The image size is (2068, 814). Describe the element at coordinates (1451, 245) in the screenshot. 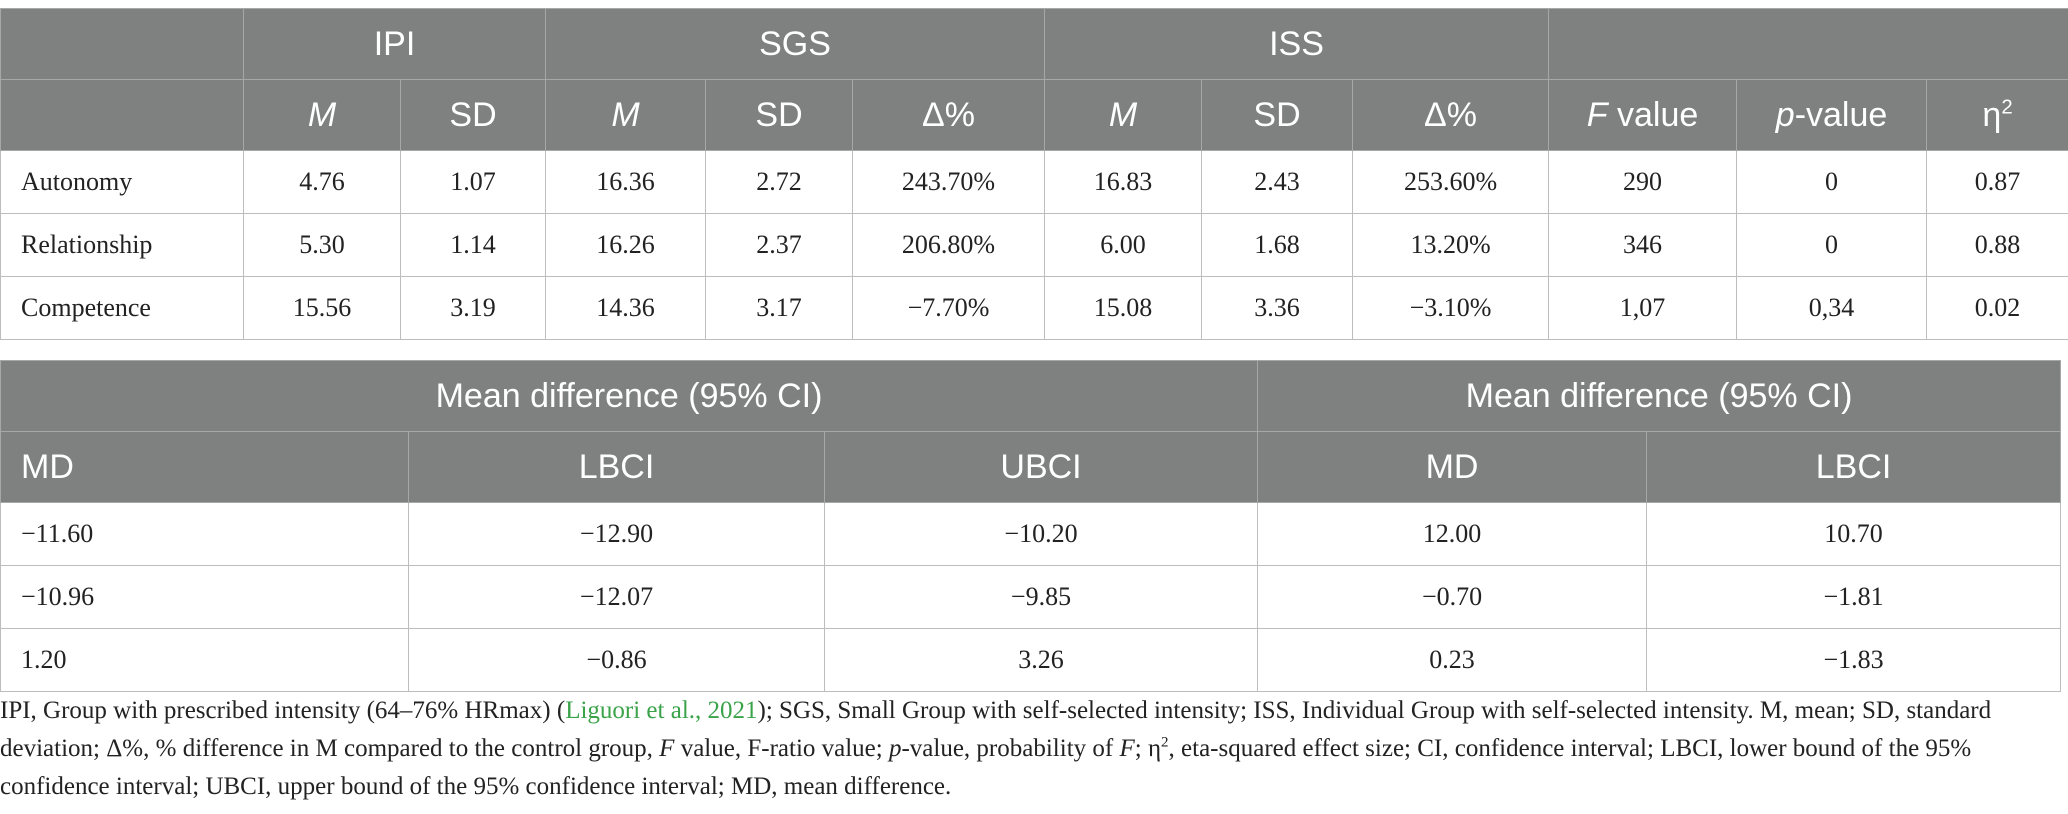

I see `table-cell: 13.20%` at that location.